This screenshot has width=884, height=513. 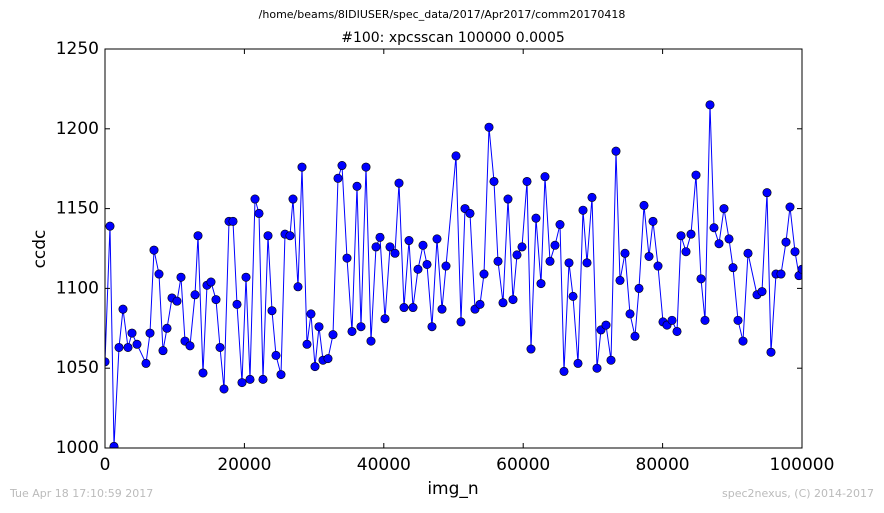 I want to click on x-axis-label: img_n, so click(x=452, y=489).